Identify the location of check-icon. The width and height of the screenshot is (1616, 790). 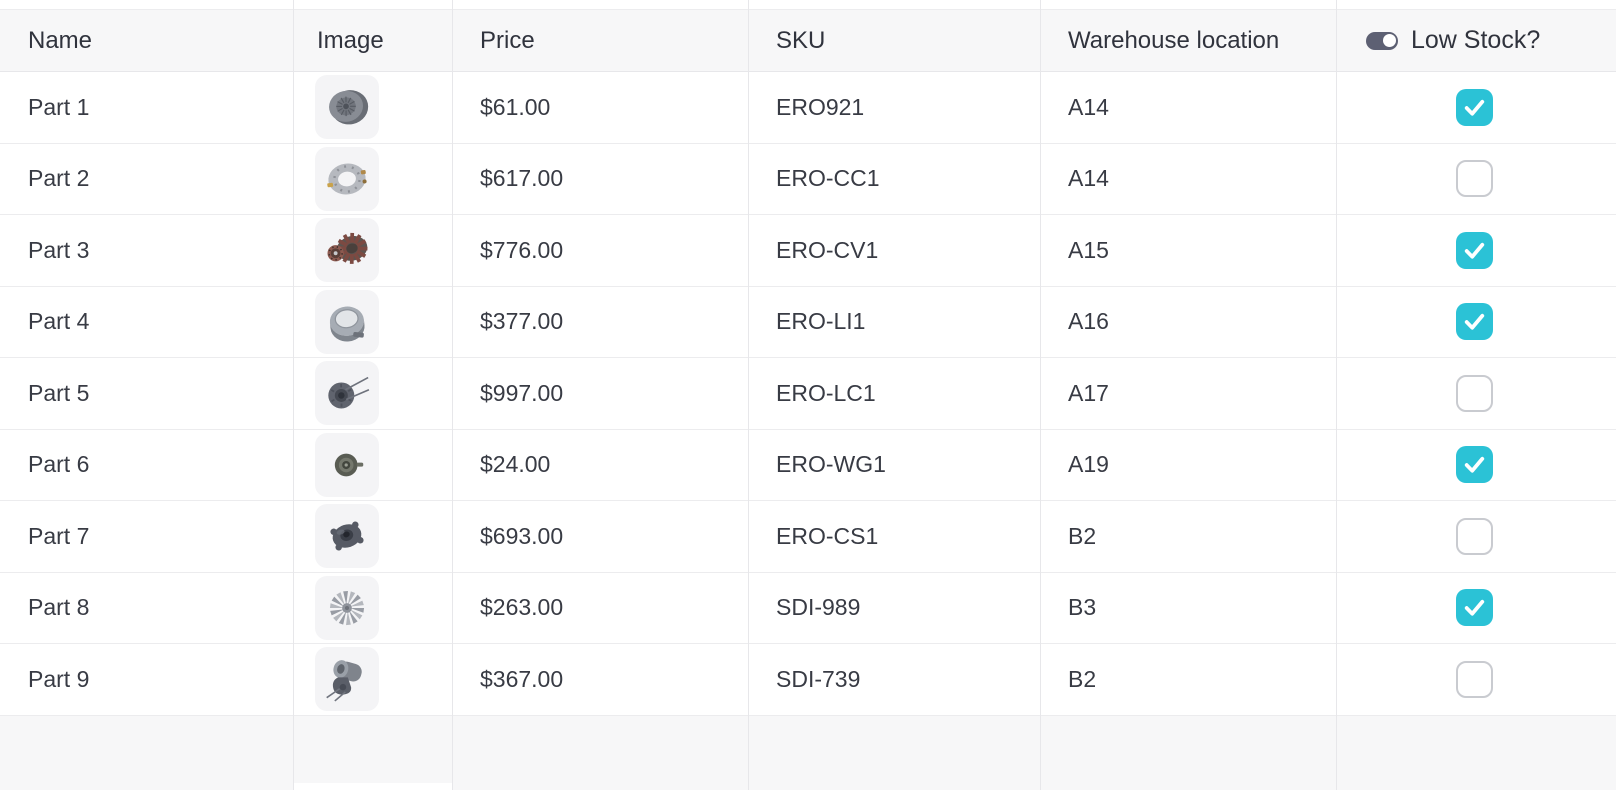
(1474, 465).